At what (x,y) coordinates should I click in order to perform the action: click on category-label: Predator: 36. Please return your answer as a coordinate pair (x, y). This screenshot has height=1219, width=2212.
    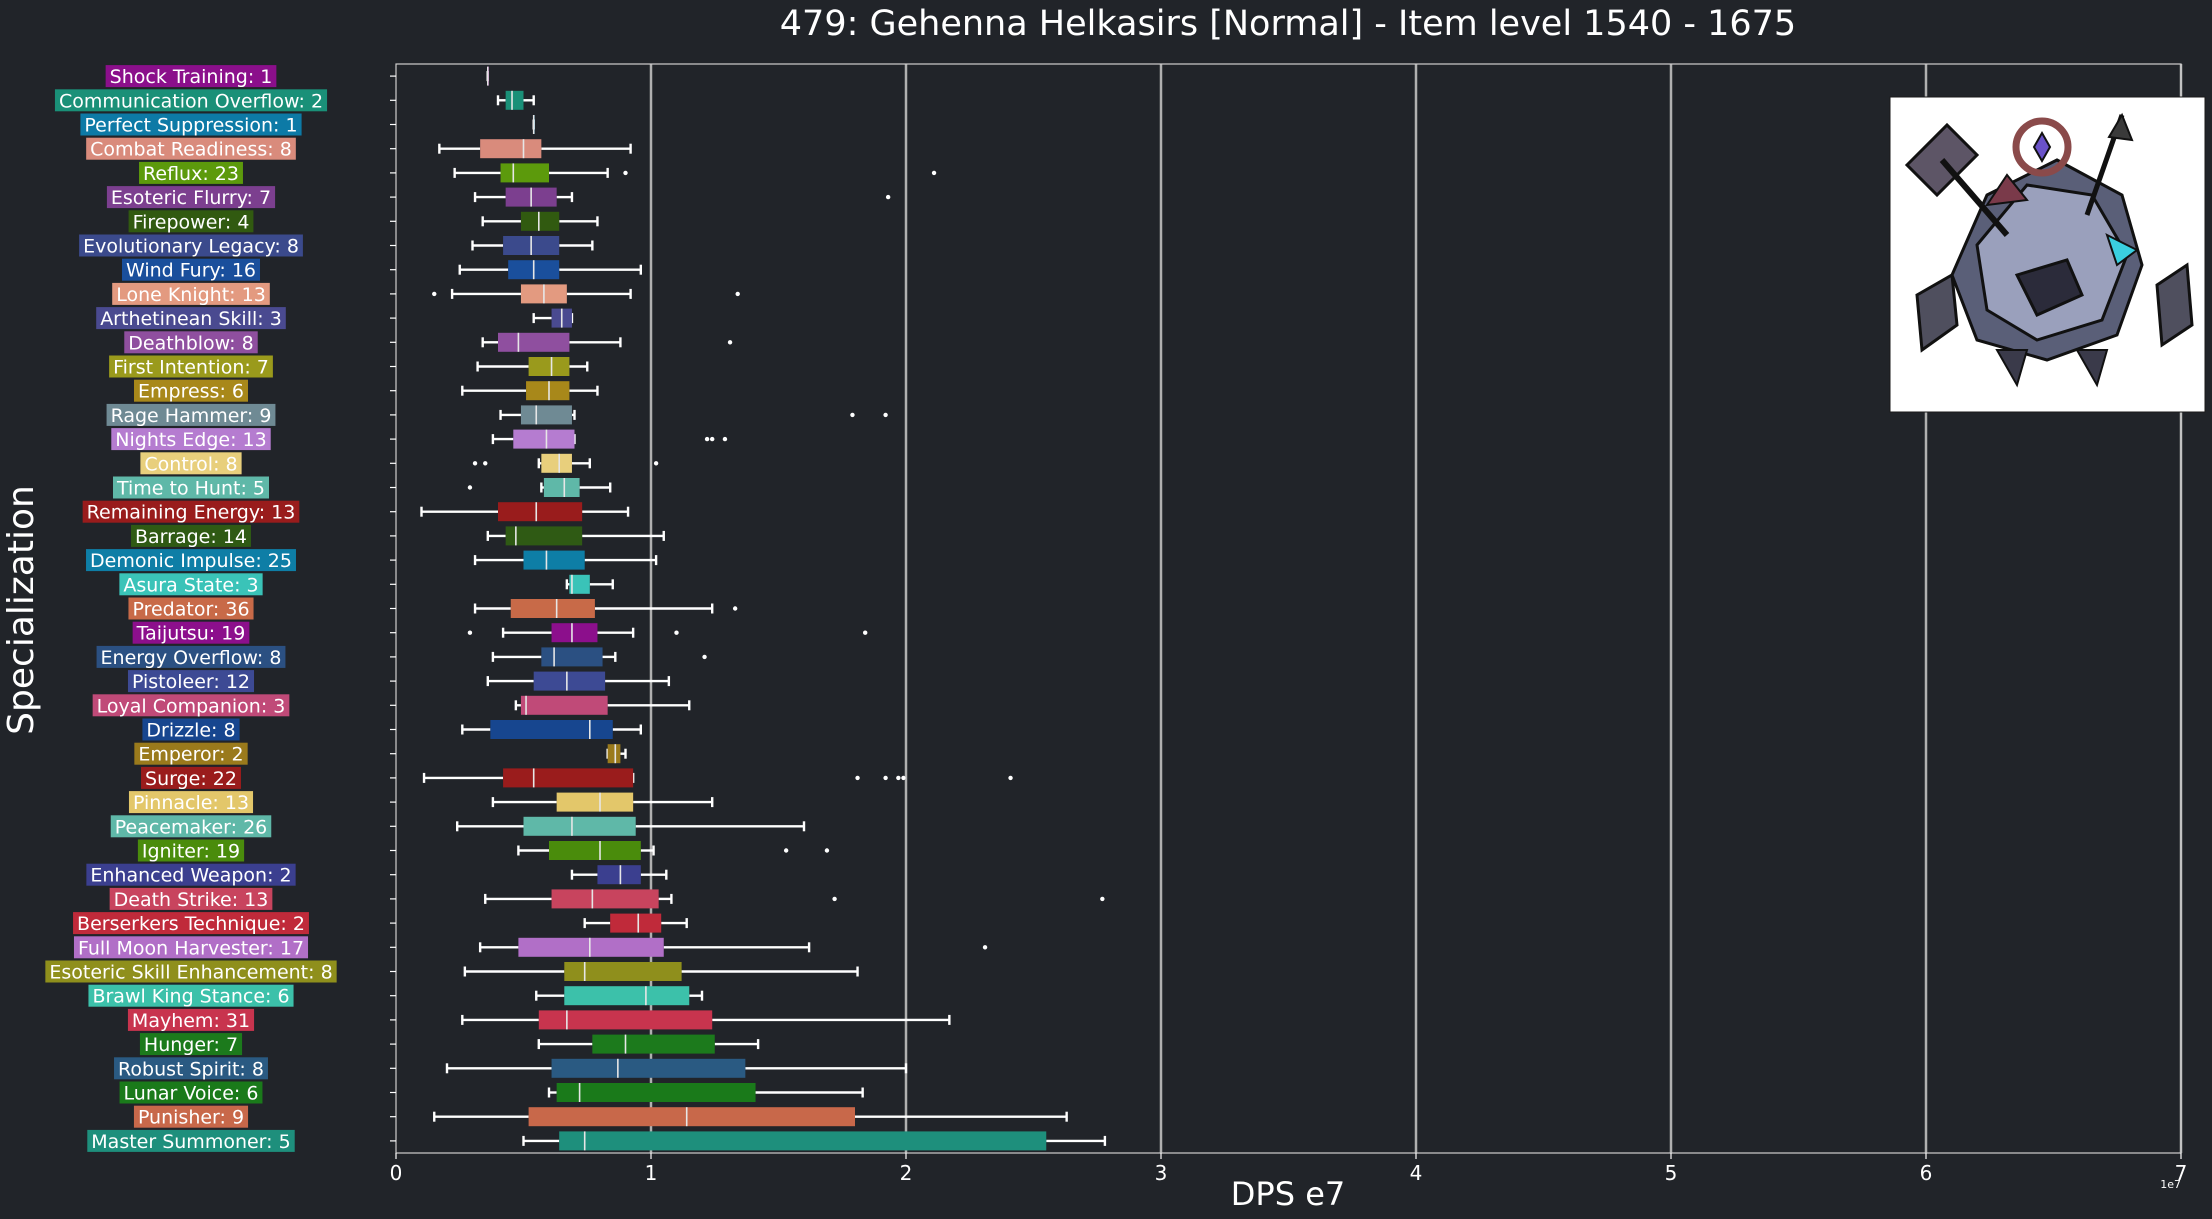
    Looking at the image, I should click on (191, 609).